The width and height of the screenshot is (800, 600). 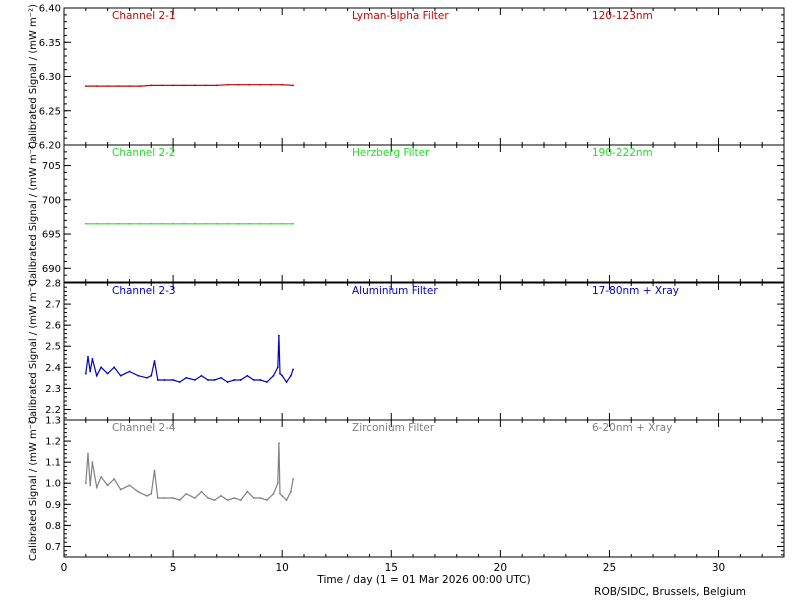 I want to click on y-tick-label: 6.20, so click(x=50, y=146).